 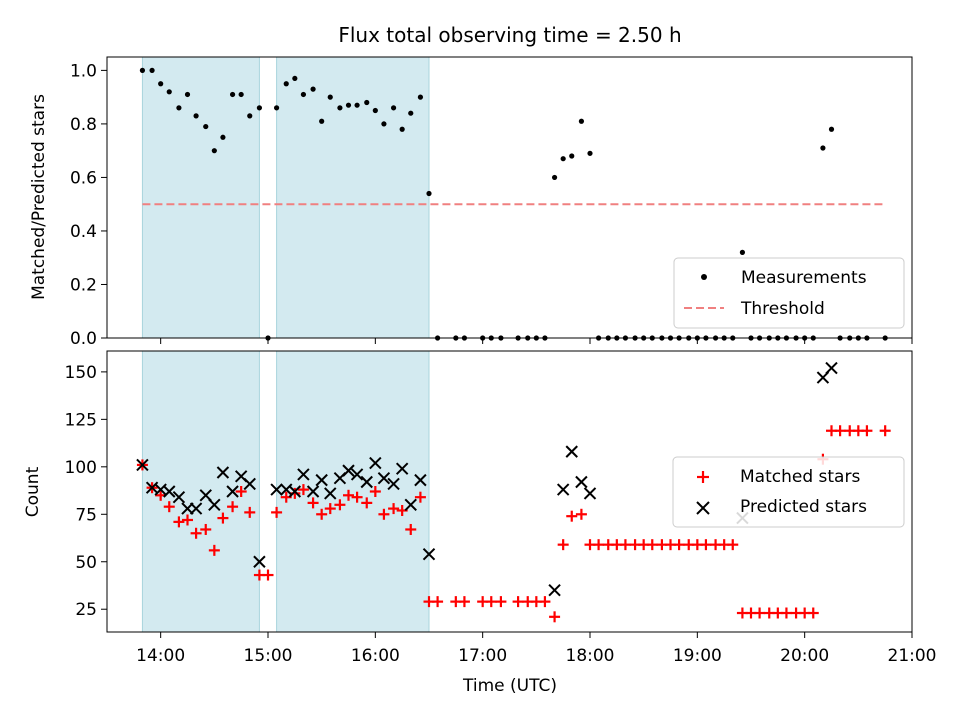 I want to click on x-tick-label: 17:00, so click(x=482, y=656).